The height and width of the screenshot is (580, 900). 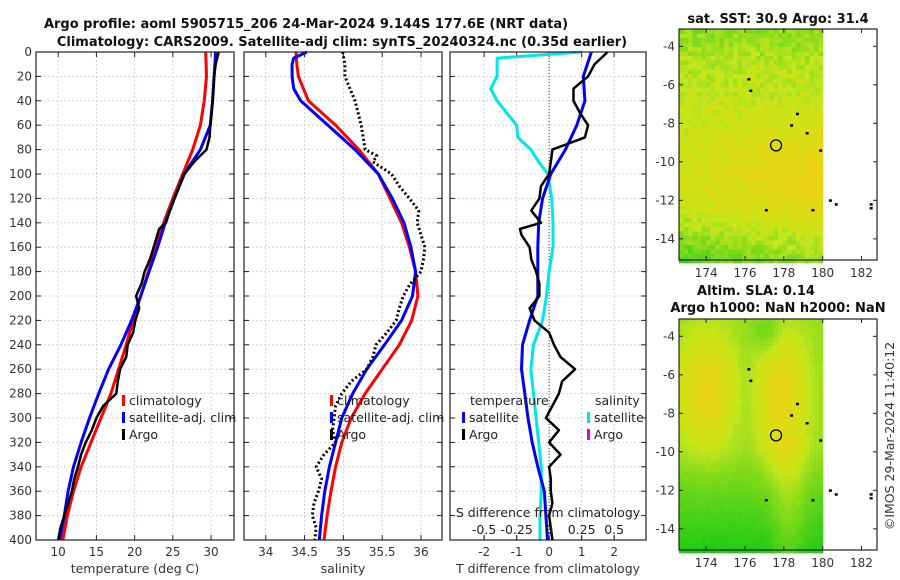 I want to click on island-mark, so click(x=792, y=125).